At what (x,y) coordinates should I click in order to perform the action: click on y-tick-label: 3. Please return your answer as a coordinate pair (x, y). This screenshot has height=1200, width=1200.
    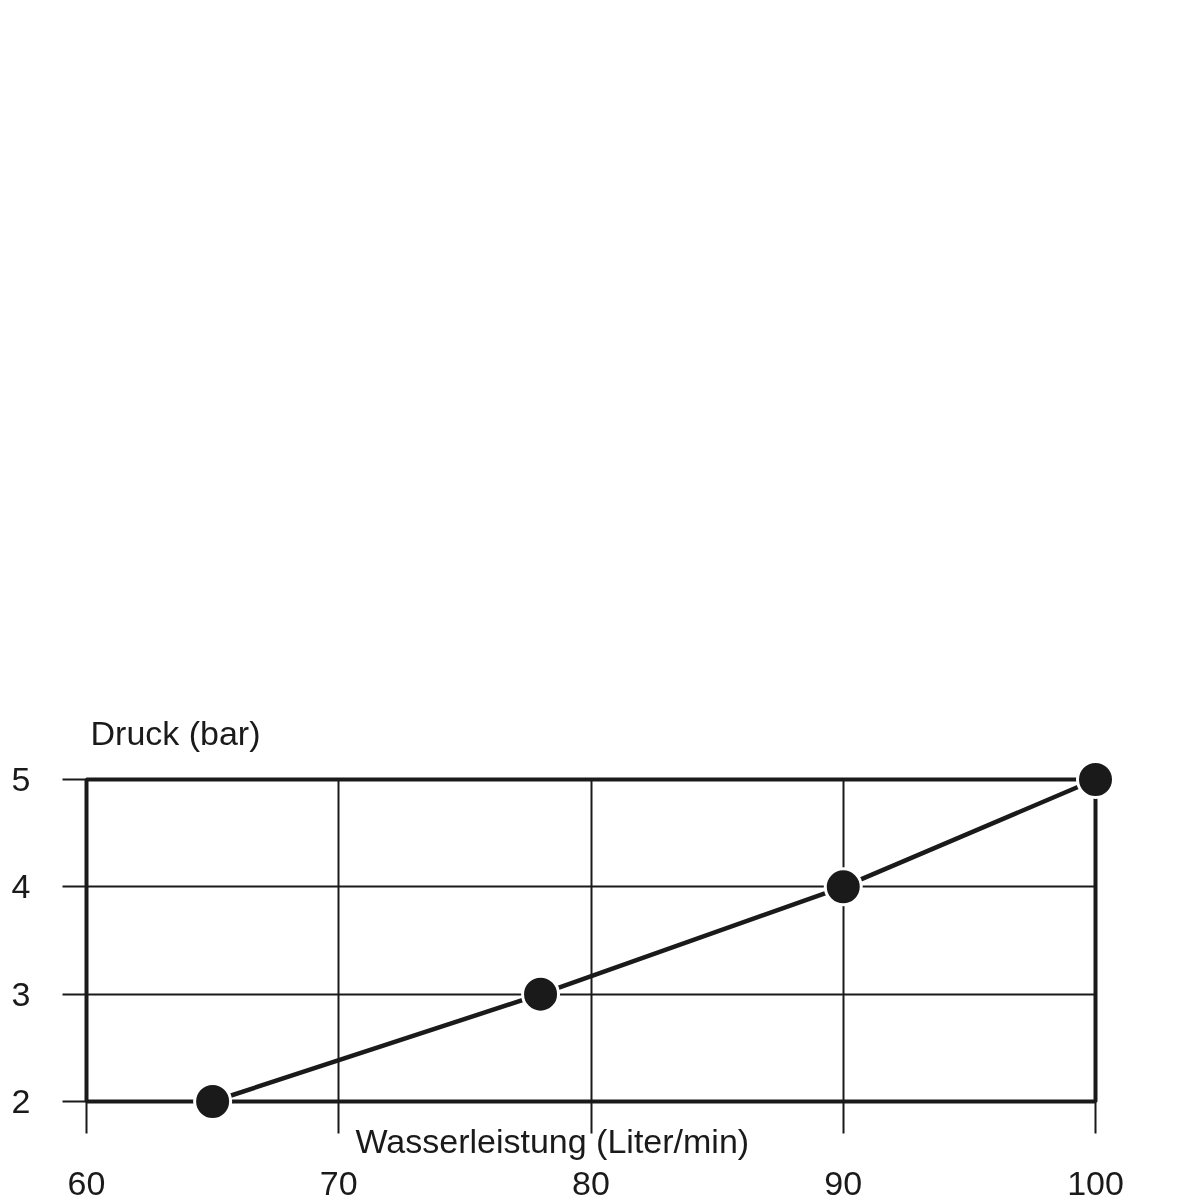
    Looking at the image, I should click on (21, 993).